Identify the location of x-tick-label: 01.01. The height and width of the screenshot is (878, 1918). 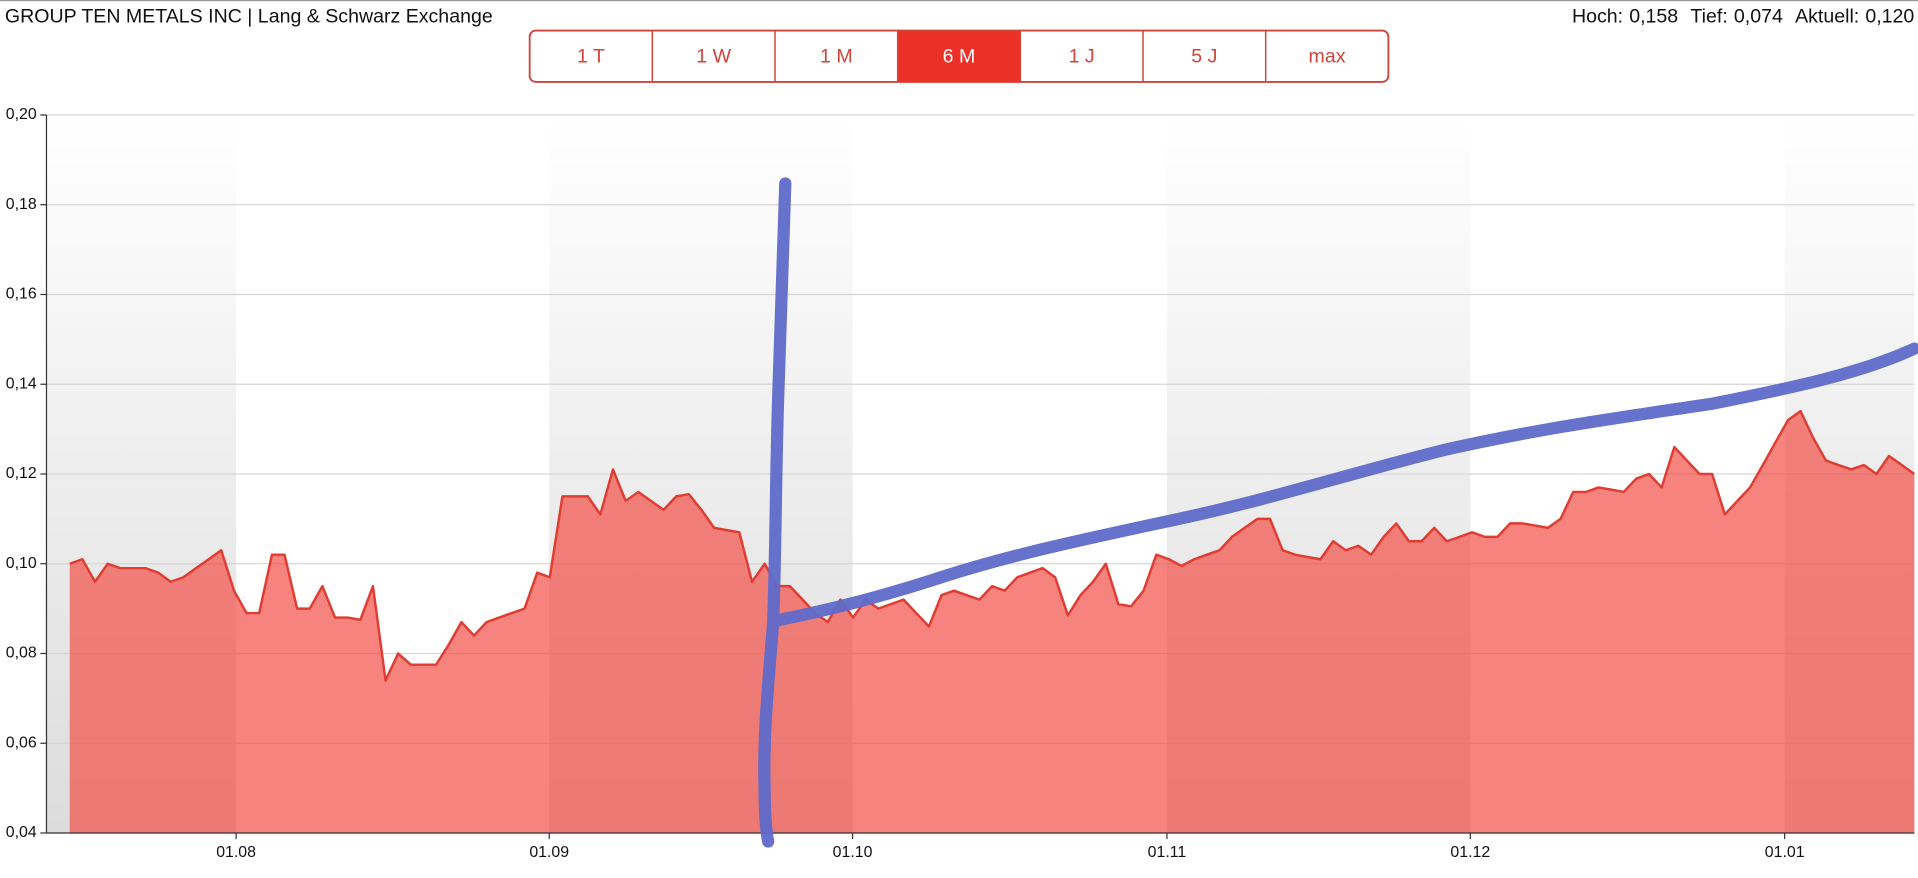
(1785, 852).